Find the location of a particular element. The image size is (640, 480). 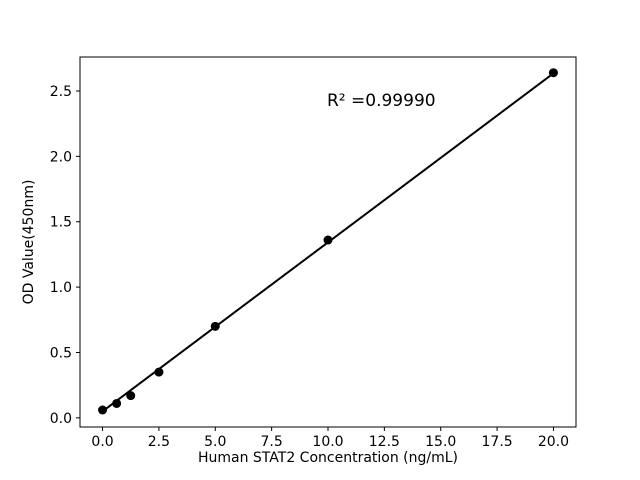

y-tick-label: 2.5 is located at coordinates (61, 92).